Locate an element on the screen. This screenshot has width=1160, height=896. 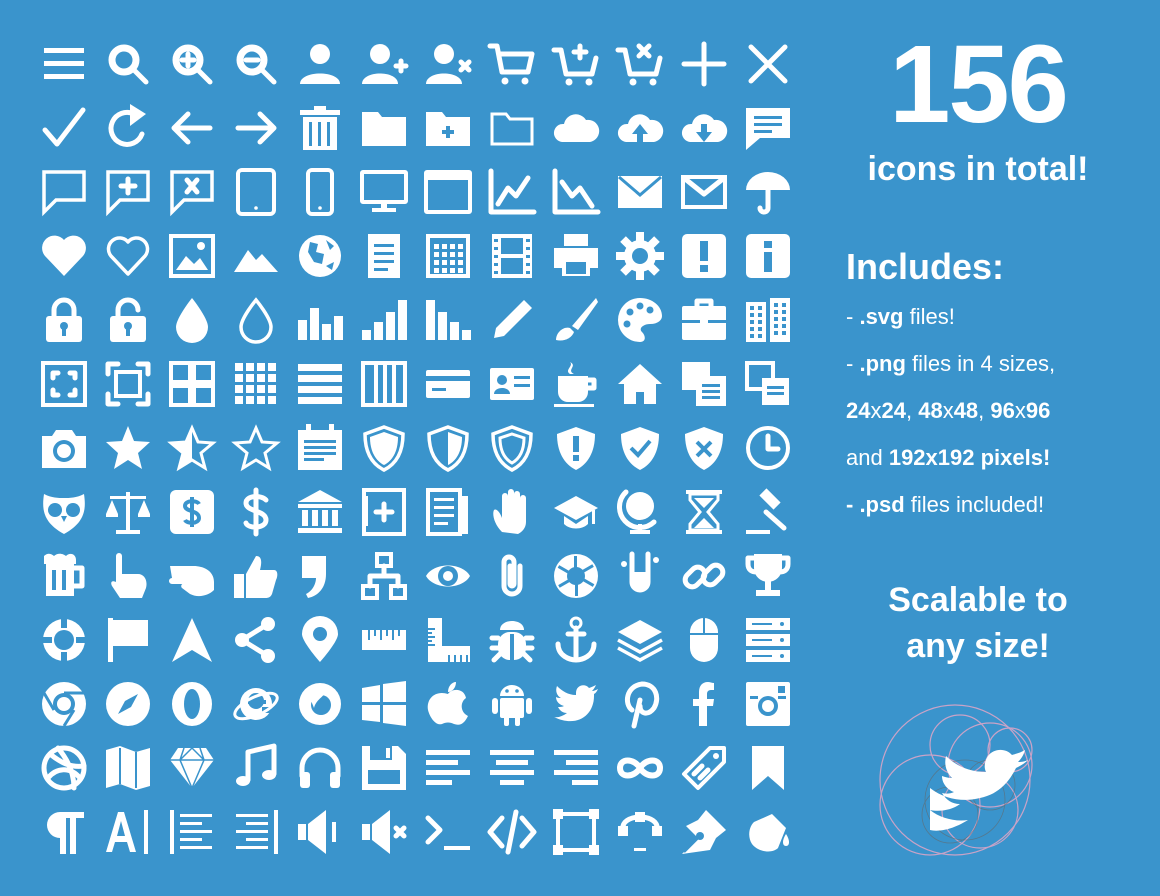
copy-outline-icon is located at coordinates (767, 383).